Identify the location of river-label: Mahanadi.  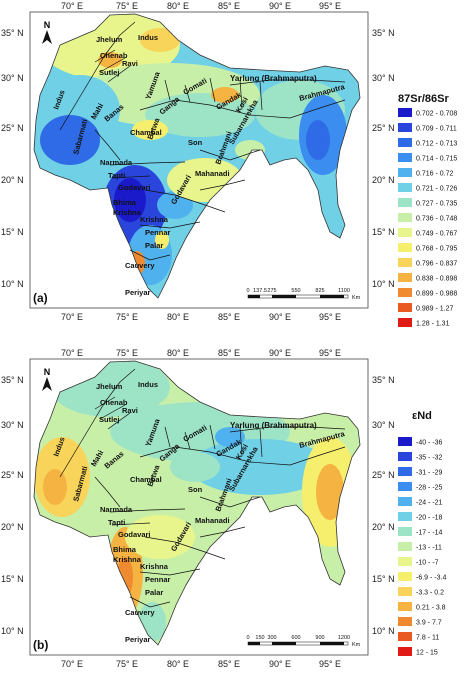
(212, 173).